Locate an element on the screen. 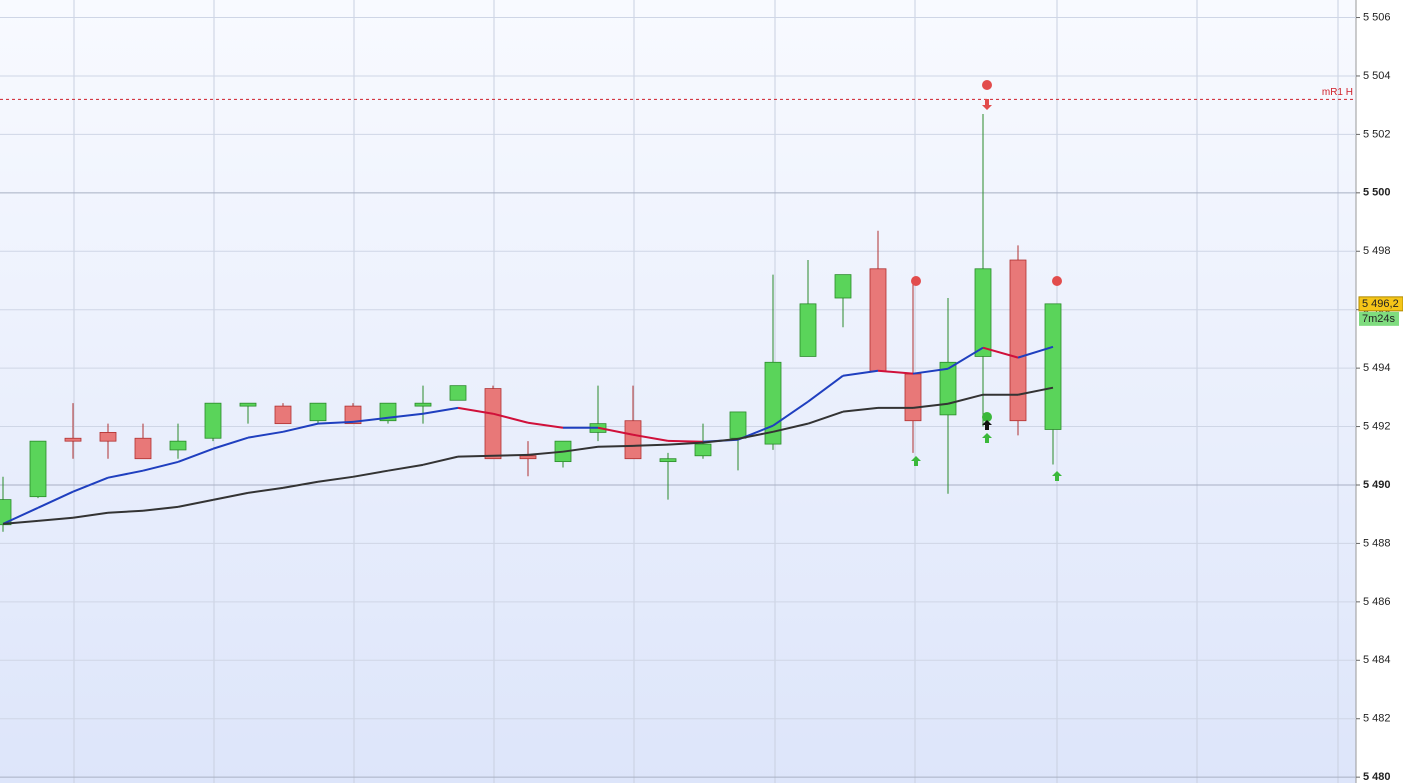  y-tick-label: 5 482 is located at coordinates (1377, 719).